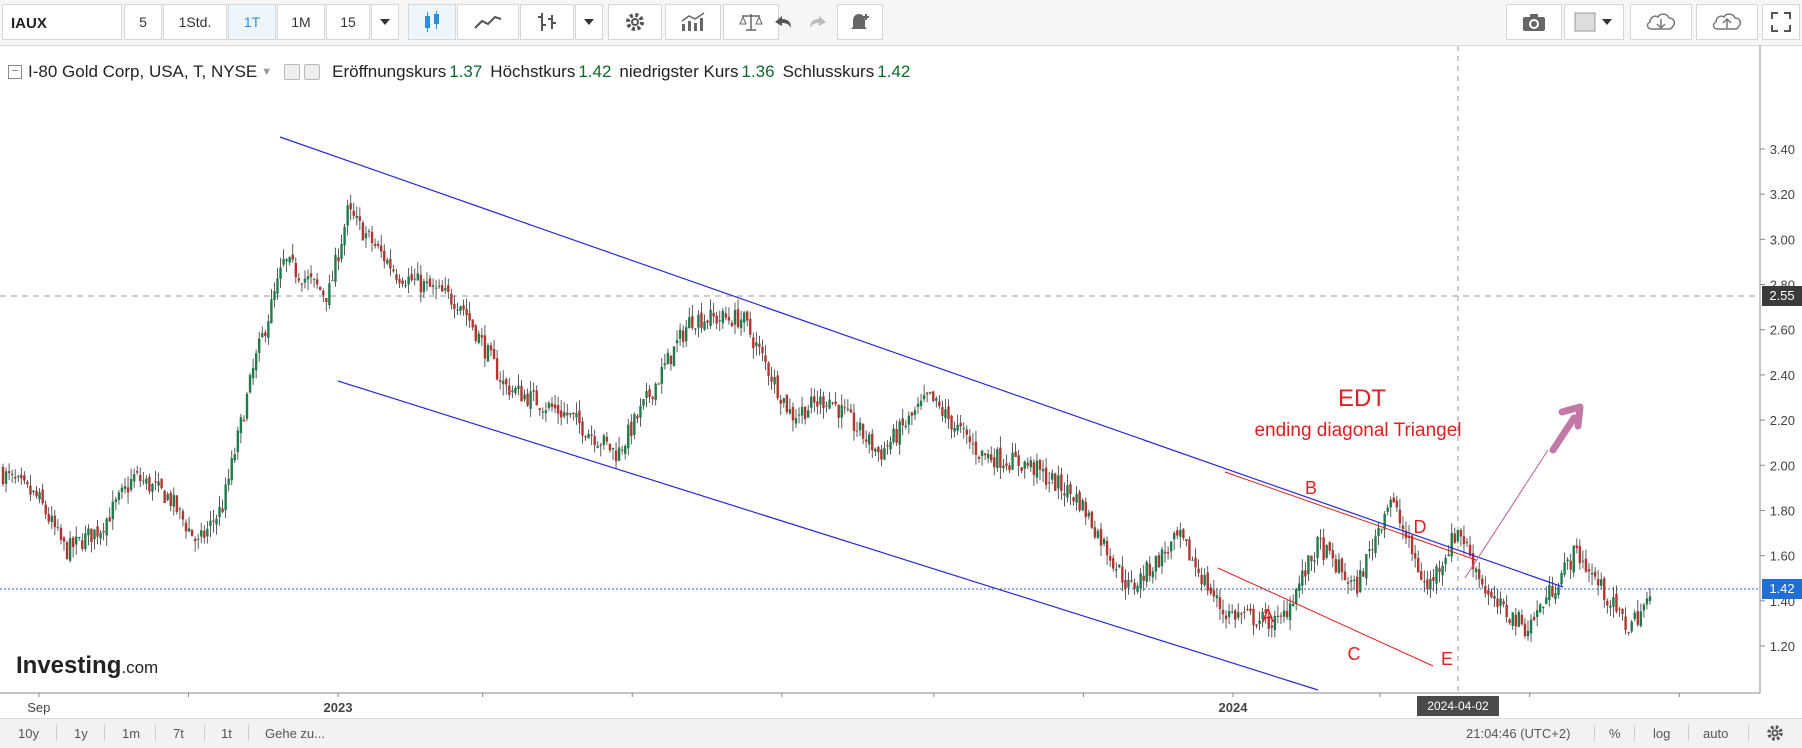  Describe the element at coordinates (178, 733) in the screenshot. I see `range-7t-button: 7t` at that location.